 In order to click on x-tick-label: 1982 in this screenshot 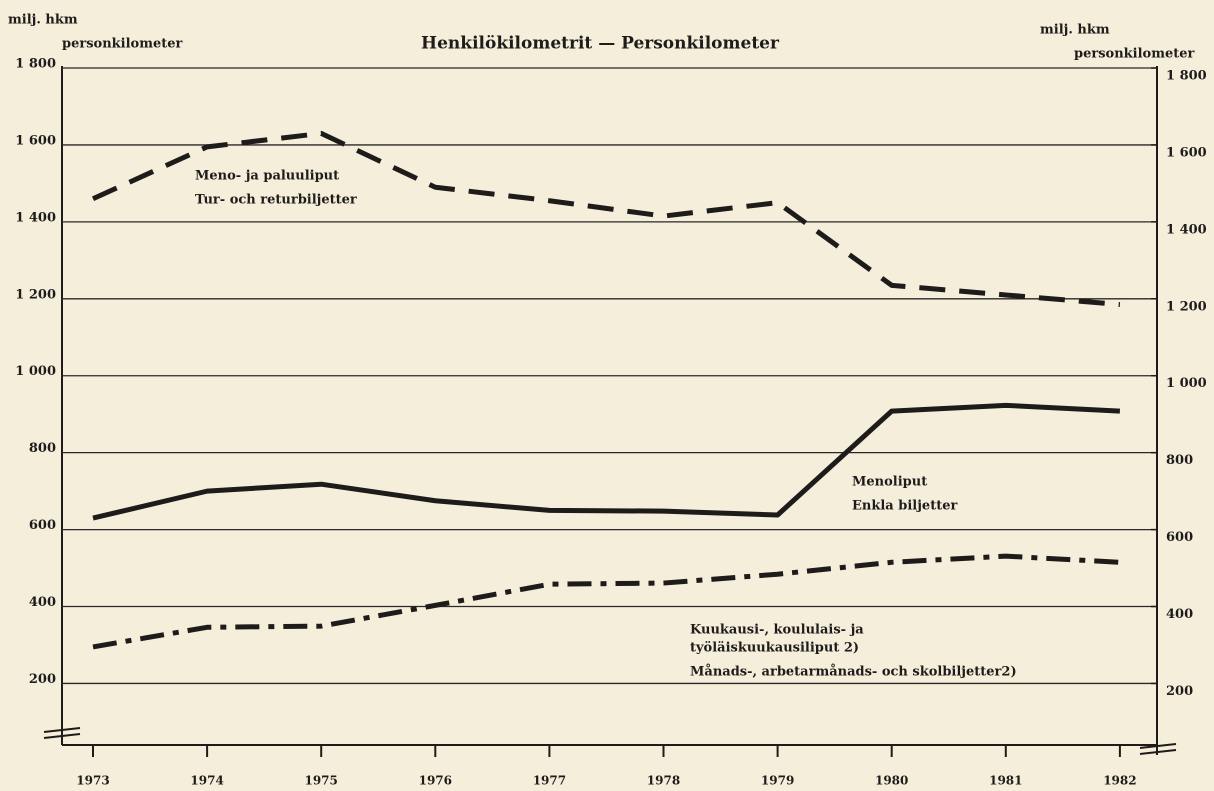, I will do `click(1119, 781)`.